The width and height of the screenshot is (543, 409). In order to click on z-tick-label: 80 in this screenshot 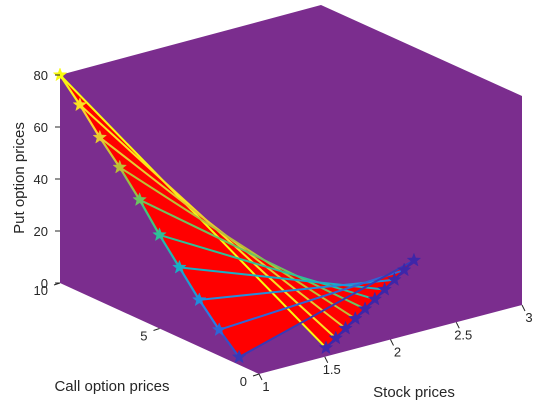, I will do `click(41, 75)`.